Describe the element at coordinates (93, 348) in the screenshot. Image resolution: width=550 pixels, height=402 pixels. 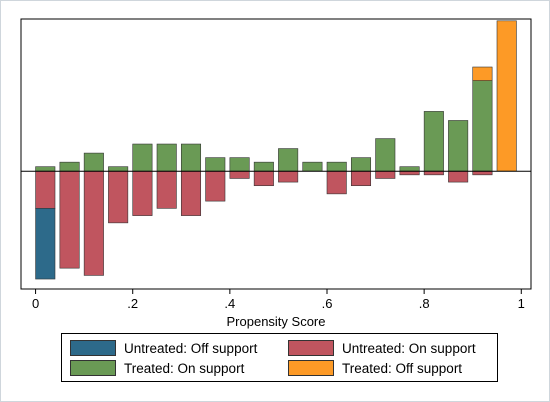
I see `legend-swatch-untreated-off` at that location.